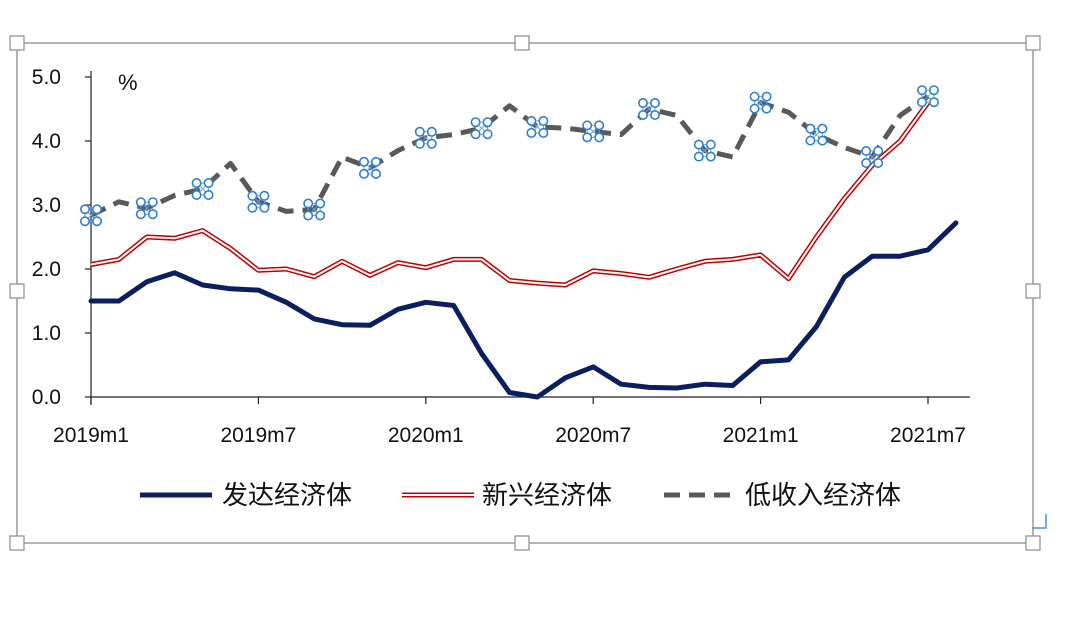 The width and height of the screenshot is (1080, 622). What do you see at coordinates (823, 496) in the screenshot?
I see `legend-label: 低收入经济体` at bounding box center [823, 496].